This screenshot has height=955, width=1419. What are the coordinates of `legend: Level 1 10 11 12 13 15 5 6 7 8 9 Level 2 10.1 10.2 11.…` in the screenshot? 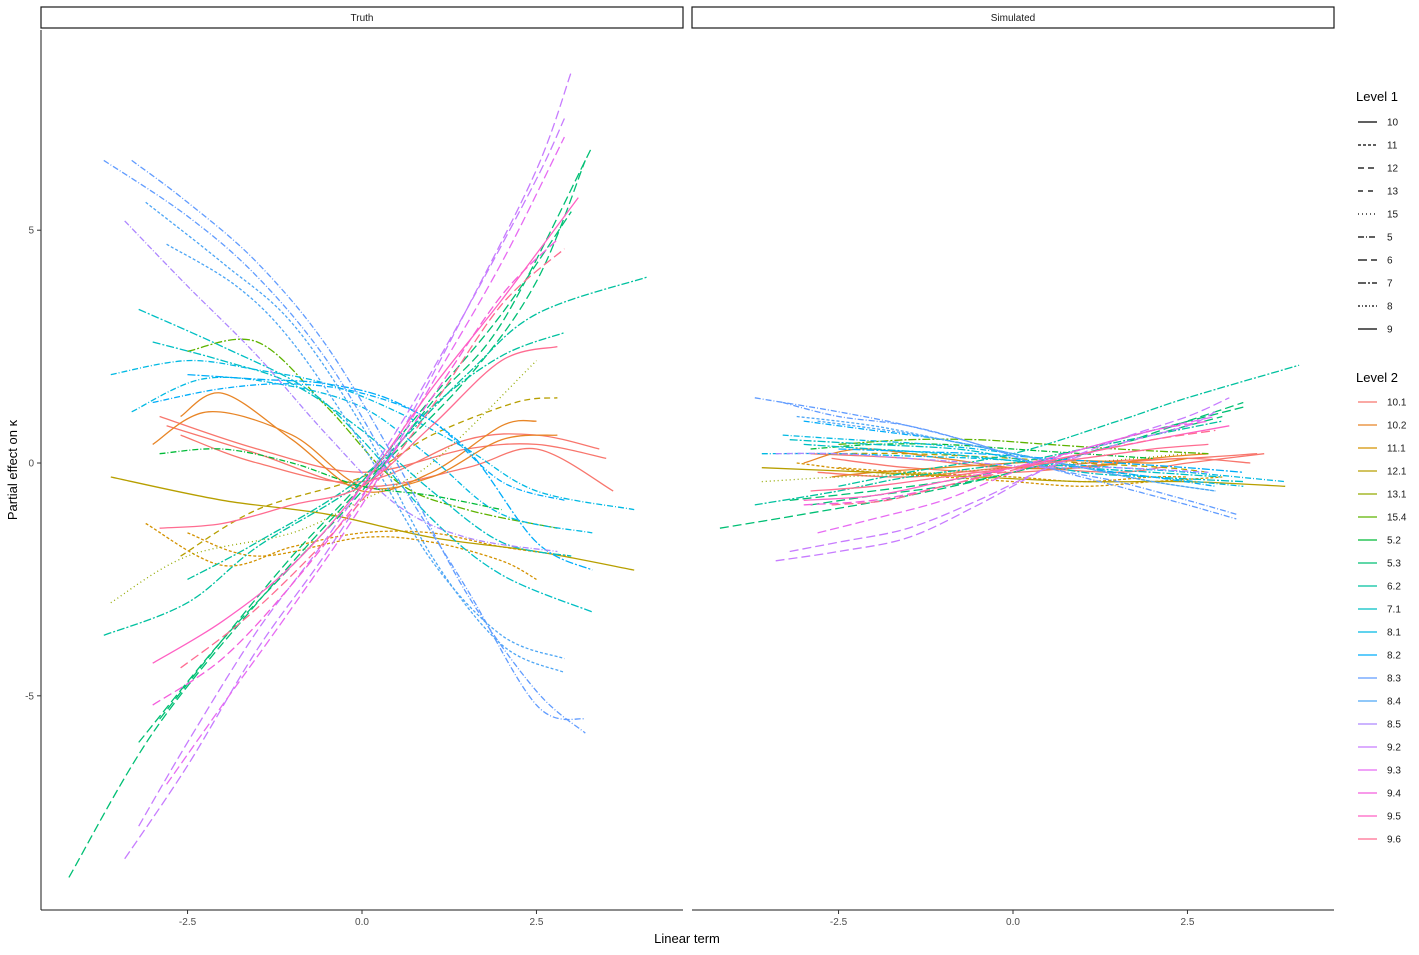 It's located at (1381, 467).